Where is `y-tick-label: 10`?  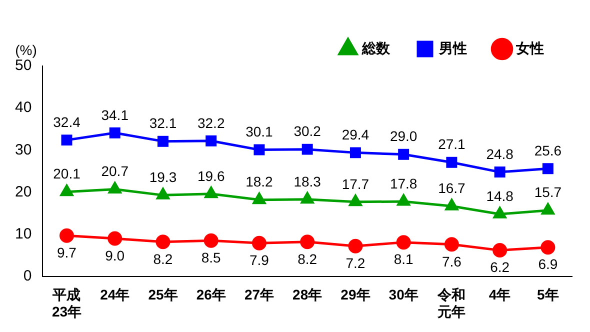
y-tick-label: 10 is located at coordinates (23, 233).